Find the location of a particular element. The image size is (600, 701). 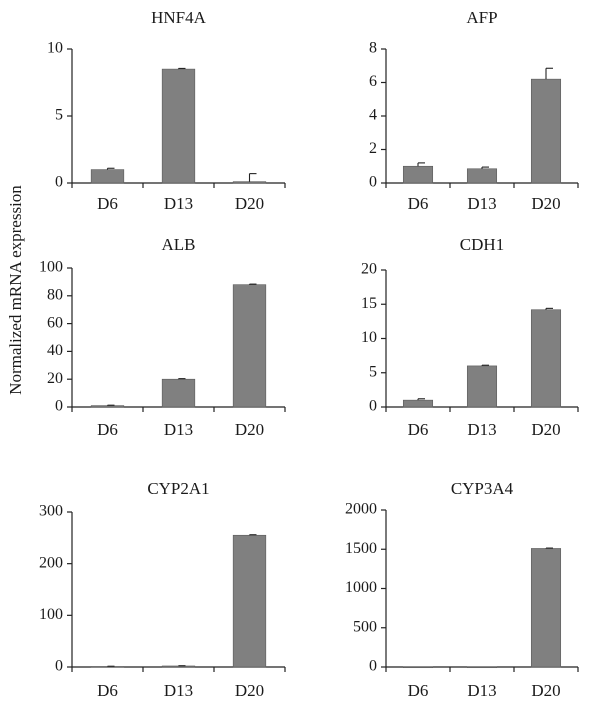

panel-hnf4a: HNF4A 0 5 10 D6 D13 D20 is located at coordinates (166, 110).